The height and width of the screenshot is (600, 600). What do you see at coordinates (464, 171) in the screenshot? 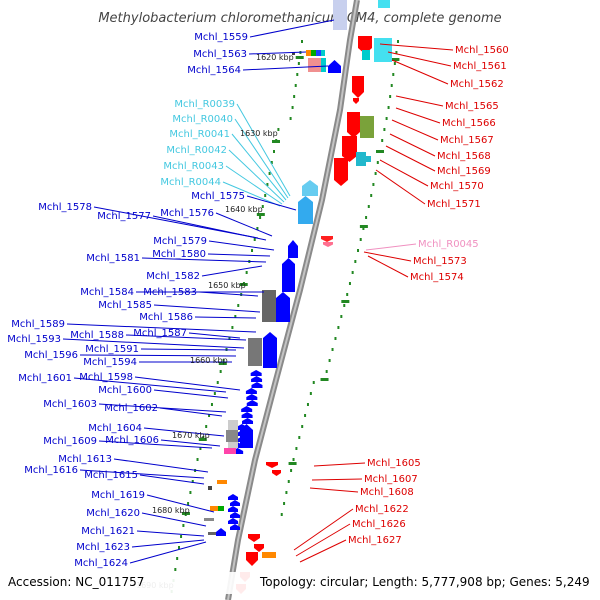
I see `gene-label: Mchl_1569` at bounding box center [464, 171].